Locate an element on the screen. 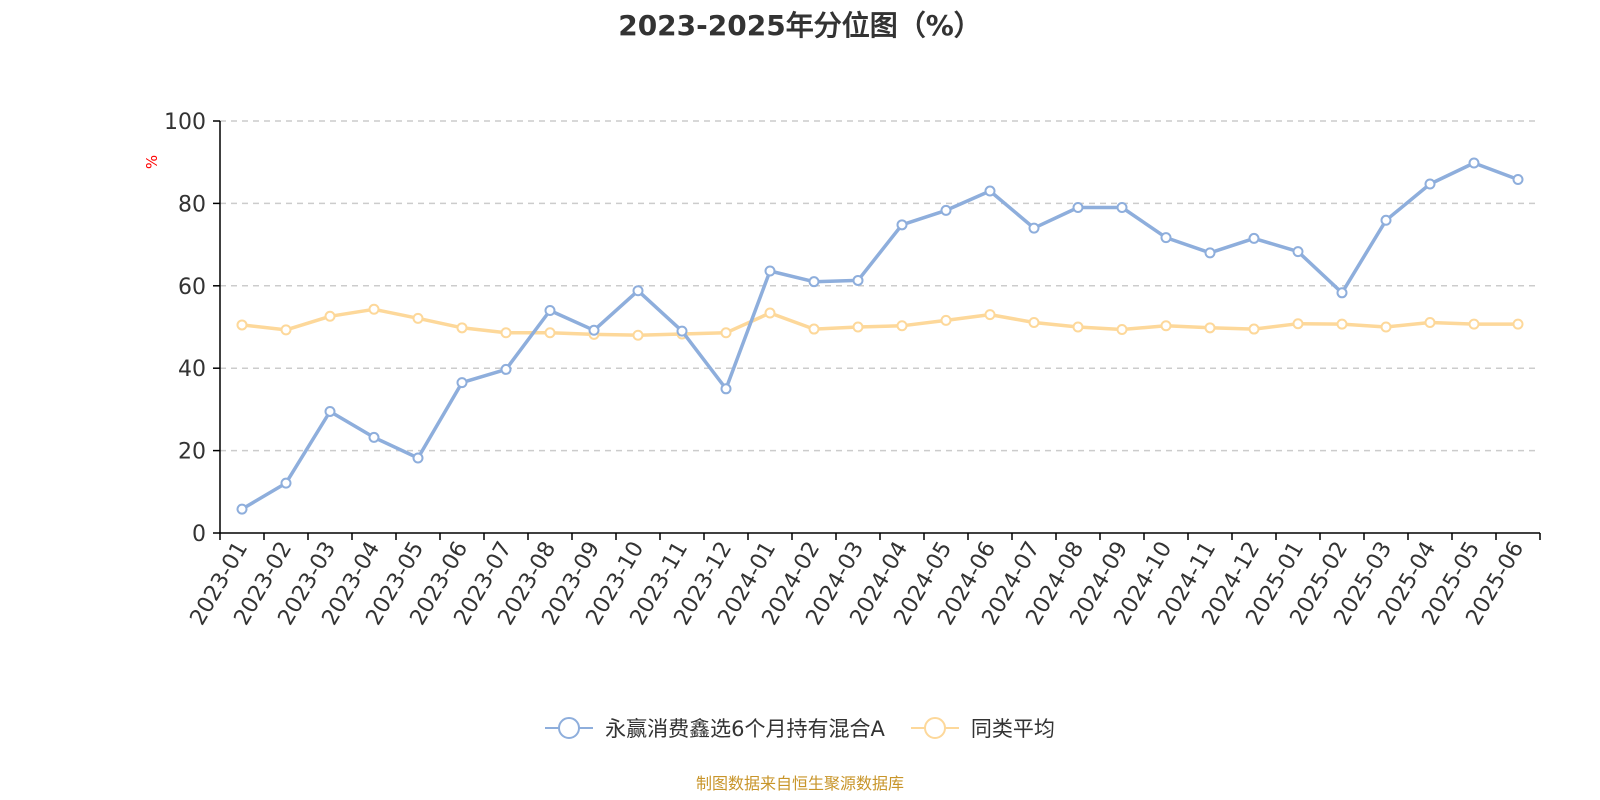 This screenshot has width=1600, height=800. legend-item-fund: 永赢消费鑫选6个月持有混合A is located at coordinates (715, 728).